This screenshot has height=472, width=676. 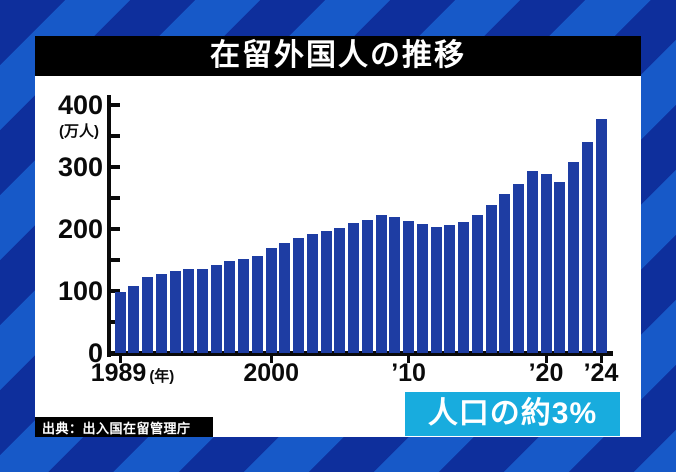 I want to click on x-axis-label-text: 1989, so click(x=118, y=373).